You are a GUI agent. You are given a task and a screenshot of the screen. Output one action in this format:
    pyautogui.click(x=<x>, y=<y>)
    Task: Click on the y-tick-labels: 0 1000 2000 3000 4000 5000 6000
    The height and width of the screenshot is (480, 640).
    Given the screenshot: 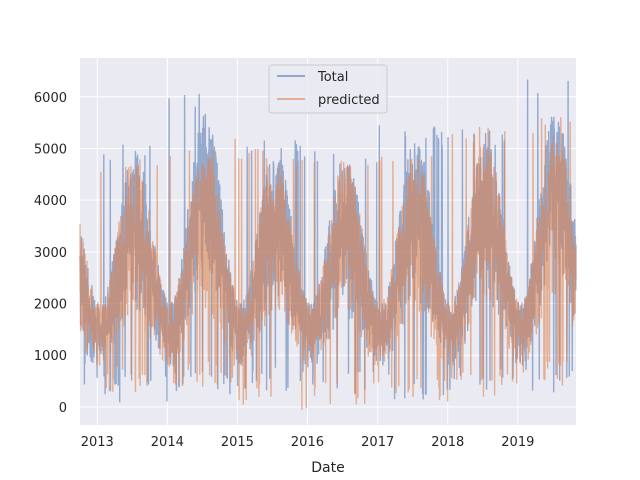 What is the action you would take?
    pyautogui.click(x=50, y=253)
    